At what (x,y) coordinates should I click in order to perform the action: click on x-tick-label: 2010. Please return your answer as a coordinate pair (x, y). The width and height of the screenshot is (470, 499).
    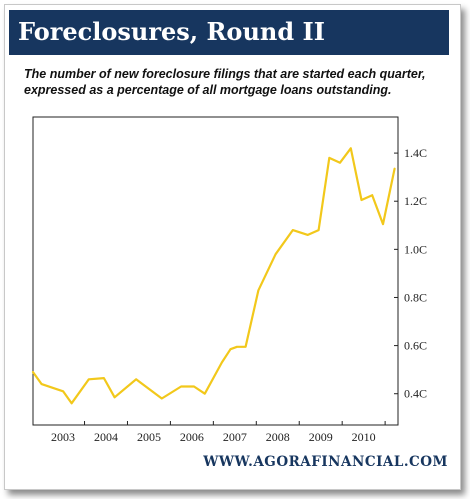
    Looking at the image, I should click on (364, 437).